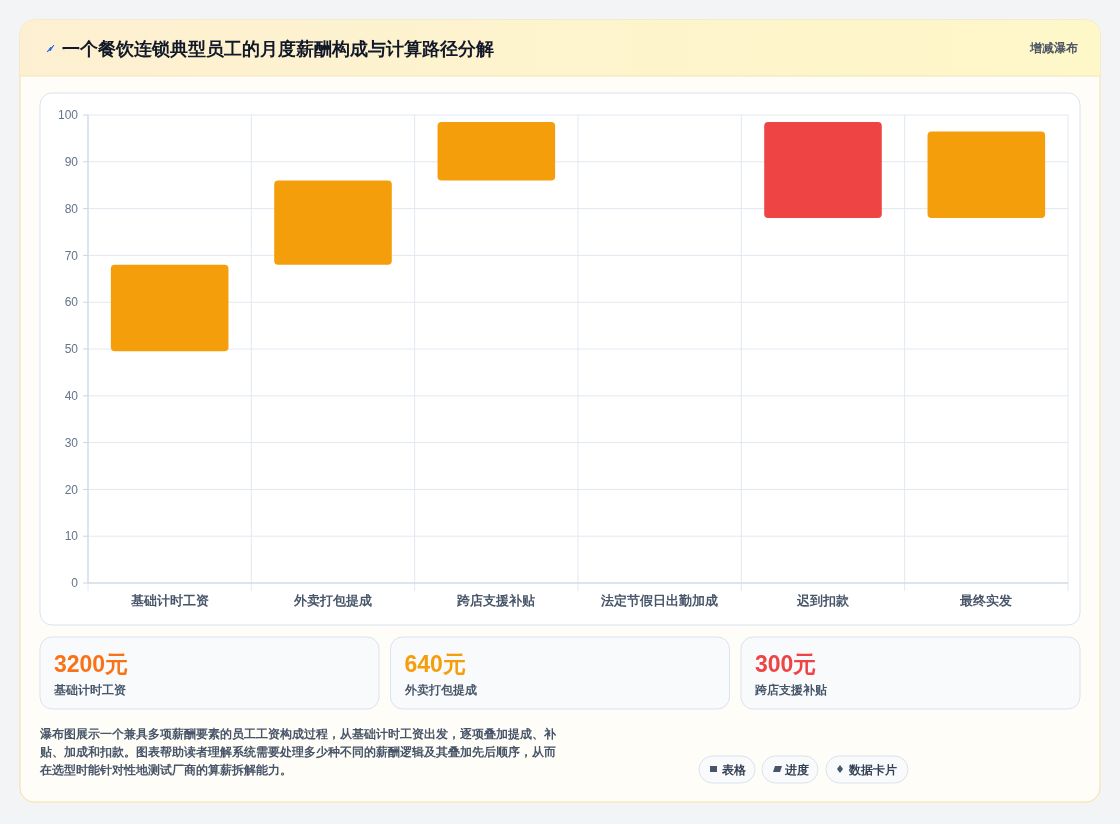 The width and height of the screenshot is (1120, 824). Describe the element at coordinates (71, 208) in the screenshot. I see `y-tick-label: 80` at that location.